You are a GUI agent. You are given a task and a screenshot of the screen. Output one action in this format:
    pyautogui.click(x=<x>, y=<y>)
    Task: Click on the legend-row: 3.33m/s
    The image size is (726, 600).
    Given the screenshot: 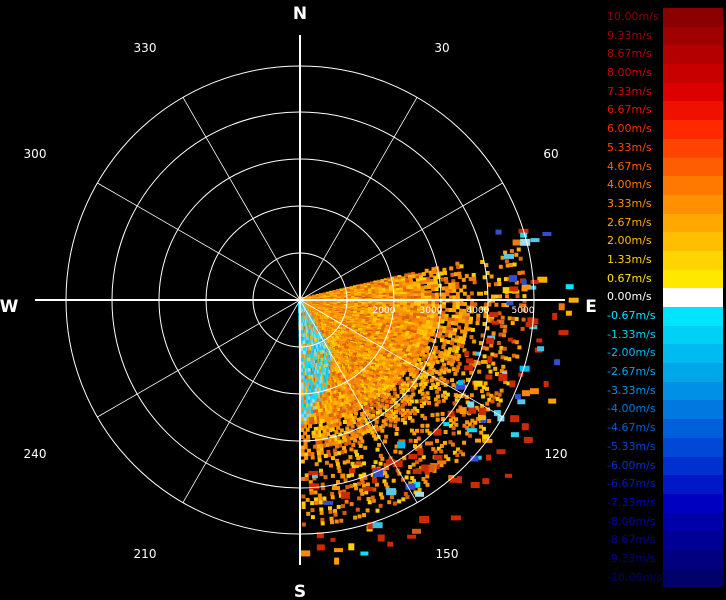 What is the action you would take?
    pyautogui.click(x=665, y=204)
    